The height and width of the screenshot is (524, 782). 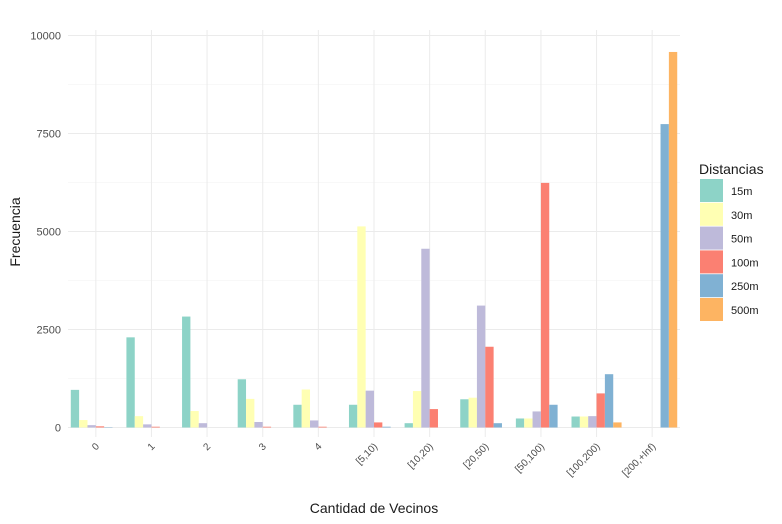 I want to click on y-tick-label: 2500, so click(x=49, y=331).